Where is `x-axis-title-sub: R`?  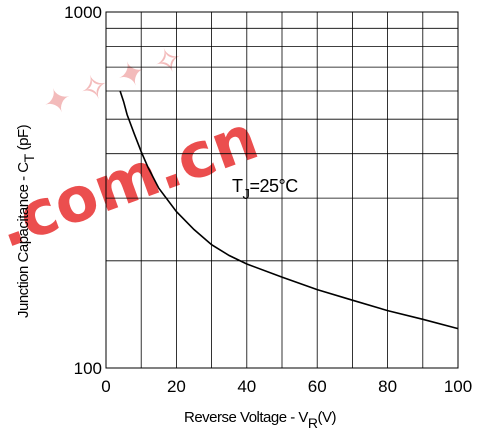 x-axis-title-sub: R is located at coordinates (313, 423).